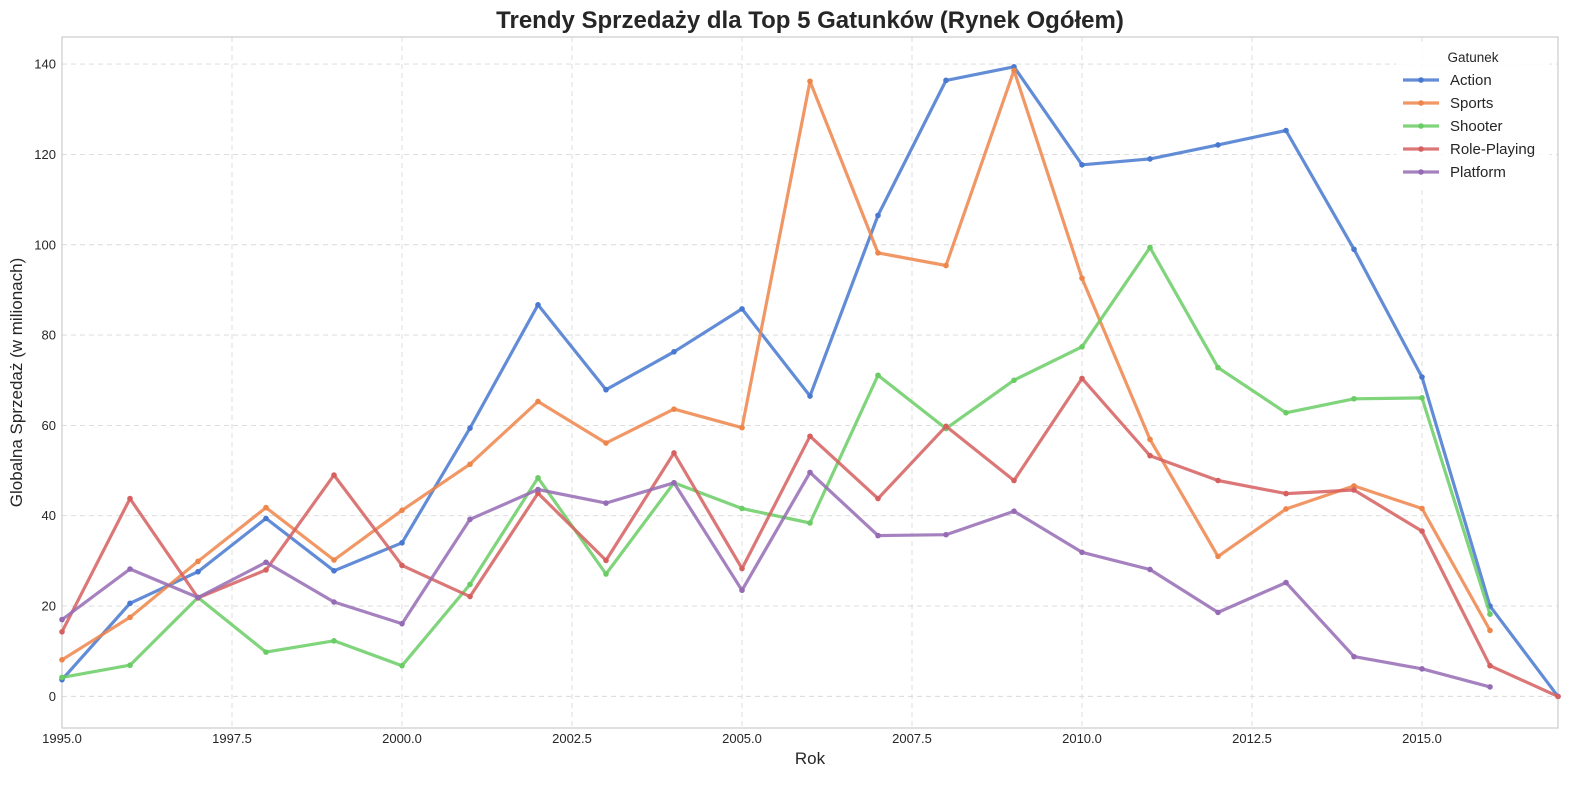 Image resolution: width=1587 pixels, height=787 pixels. I want to click on legend-item: Platform, so click(1454, 172).